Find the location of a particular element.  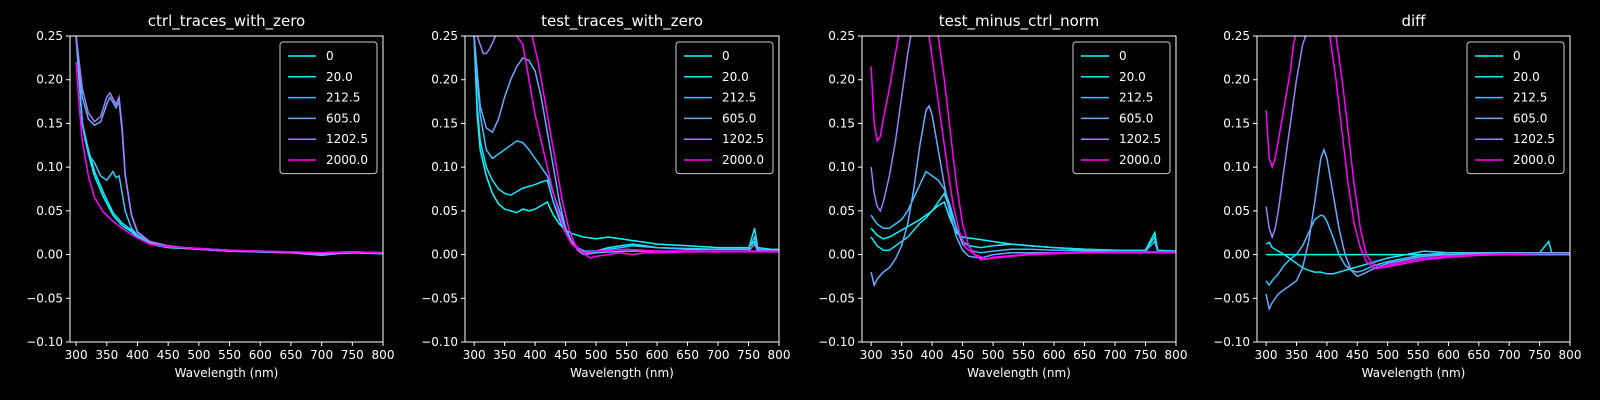

series-line-2000-0-tail2 is located at coordinates (1052, 148).